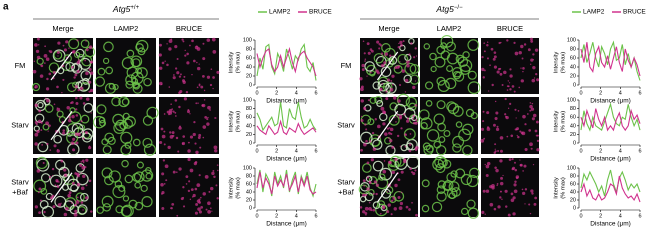 This screenshot has width=650, height=240. Describe the element at coordinates (315, 151) in the screenshot. I see `x-tick-label: 6` at that location.